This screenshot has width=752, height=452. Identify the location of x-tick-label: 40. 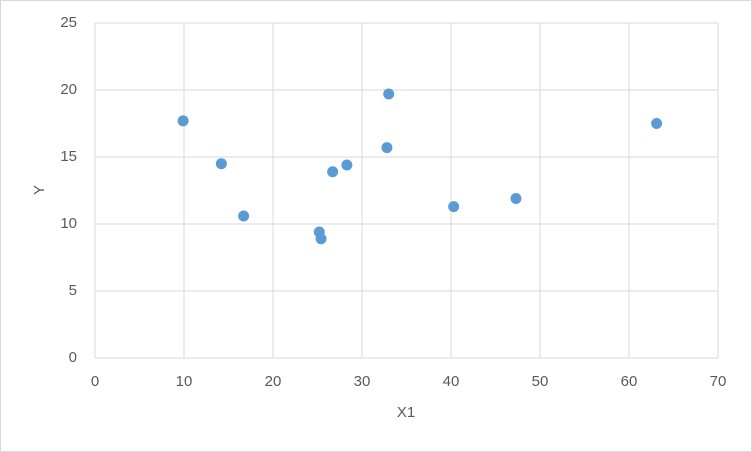
(451, 381).